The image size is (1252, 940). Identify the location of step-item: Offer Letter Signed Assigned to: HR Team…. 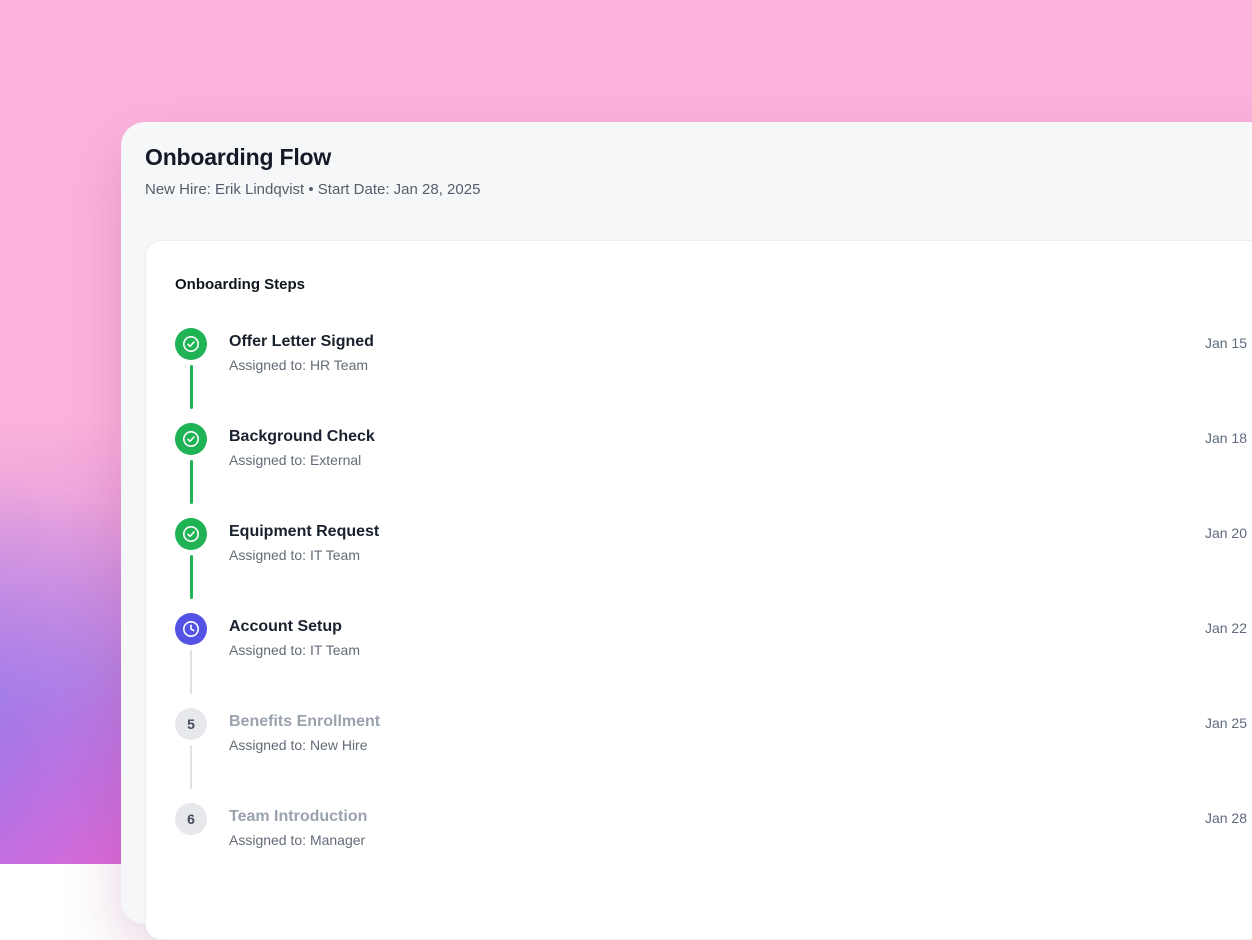
(711, 368).